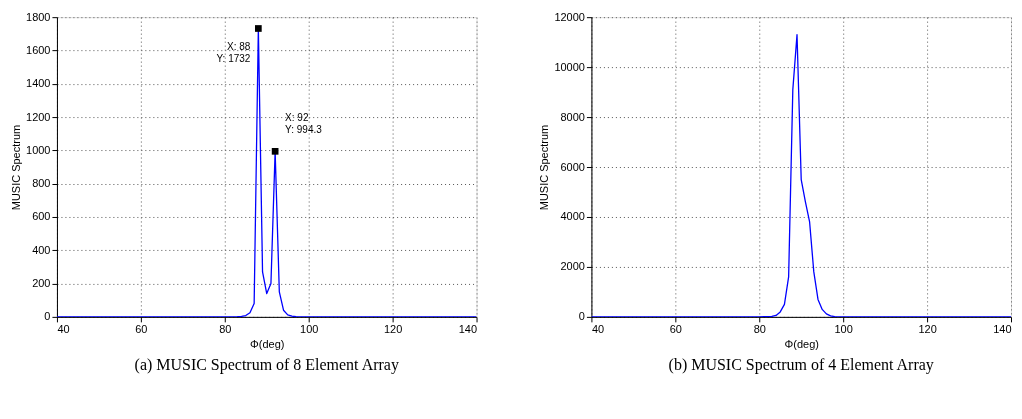 The width and height of the screenshot is (1022, 419). Describe the element at coordinates (569, 66) in the screenshot. I see `y-tick-label: 10000` at that location.